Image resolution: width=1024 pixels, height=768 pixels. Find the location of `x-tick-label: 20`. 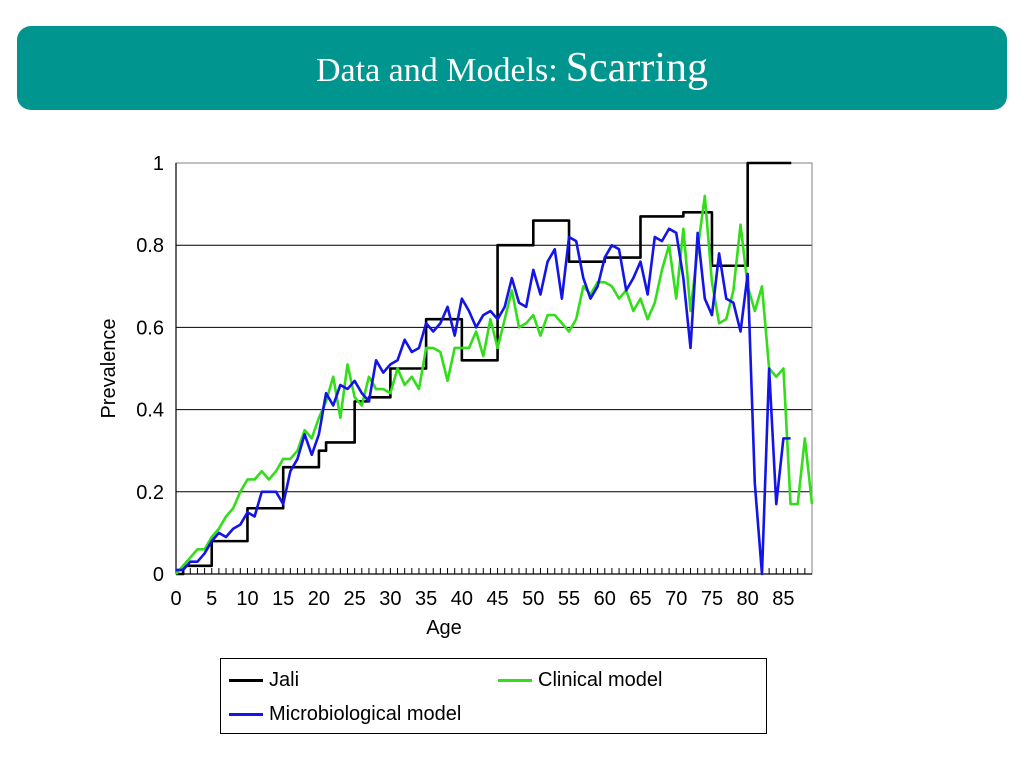

x-tick-label: 20 is located at coordinates (319, 599).